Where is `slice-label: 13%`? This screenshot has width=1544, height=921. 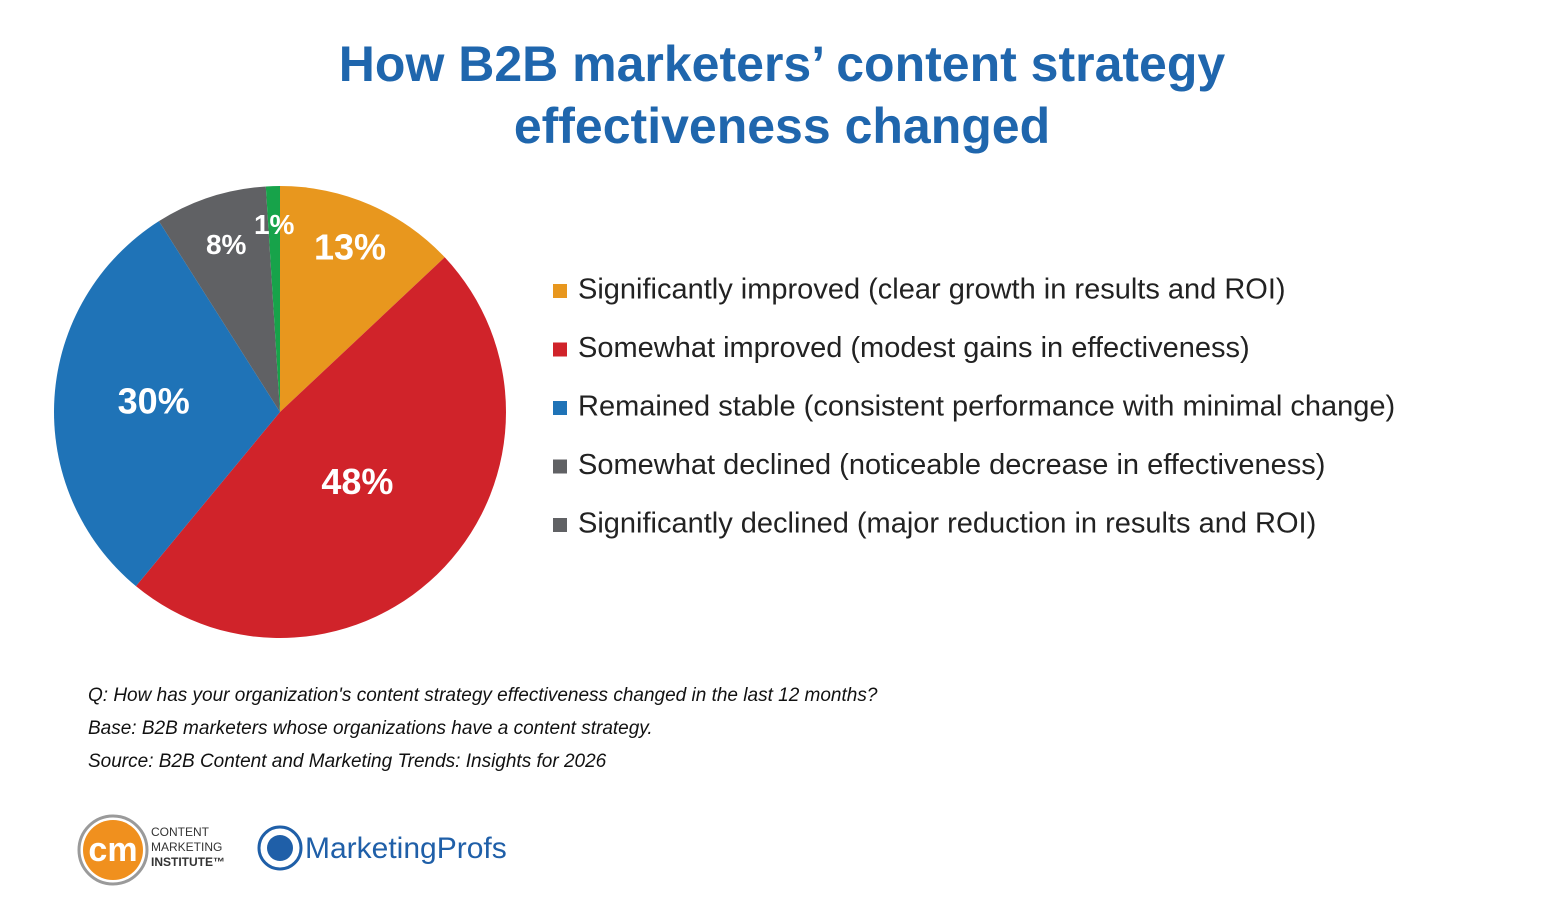 slice-label: 13% is located at coordinates (350, 247).